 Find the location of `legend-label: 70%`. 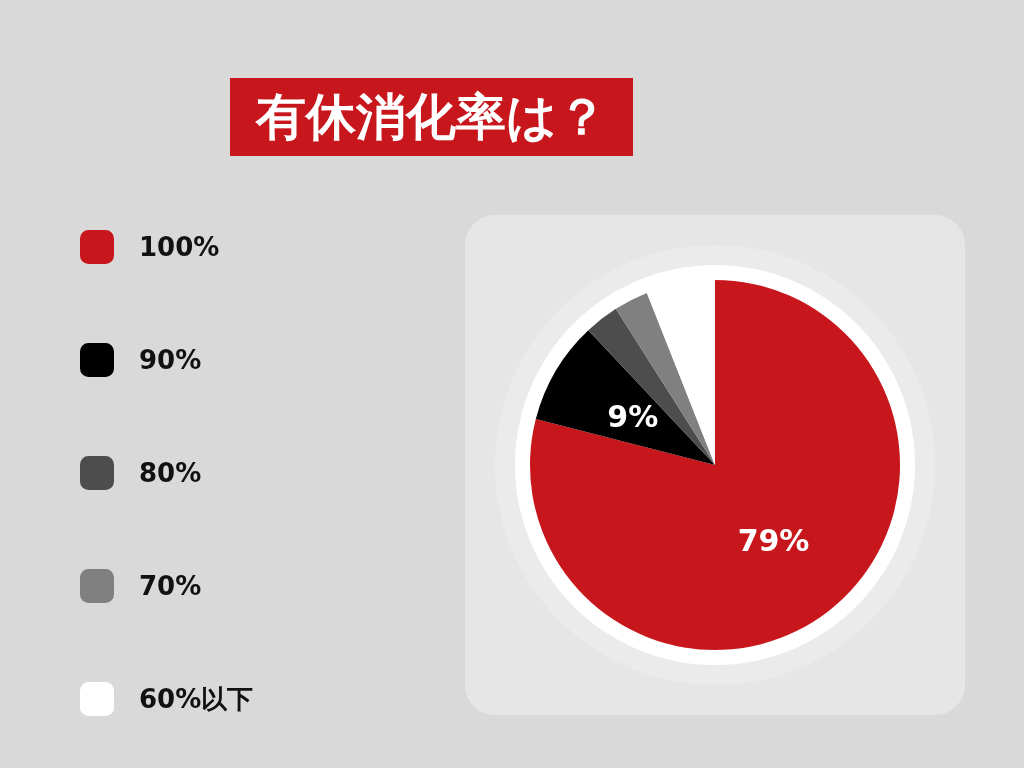

legend-label: 70% is located at coordinates (170, 586).